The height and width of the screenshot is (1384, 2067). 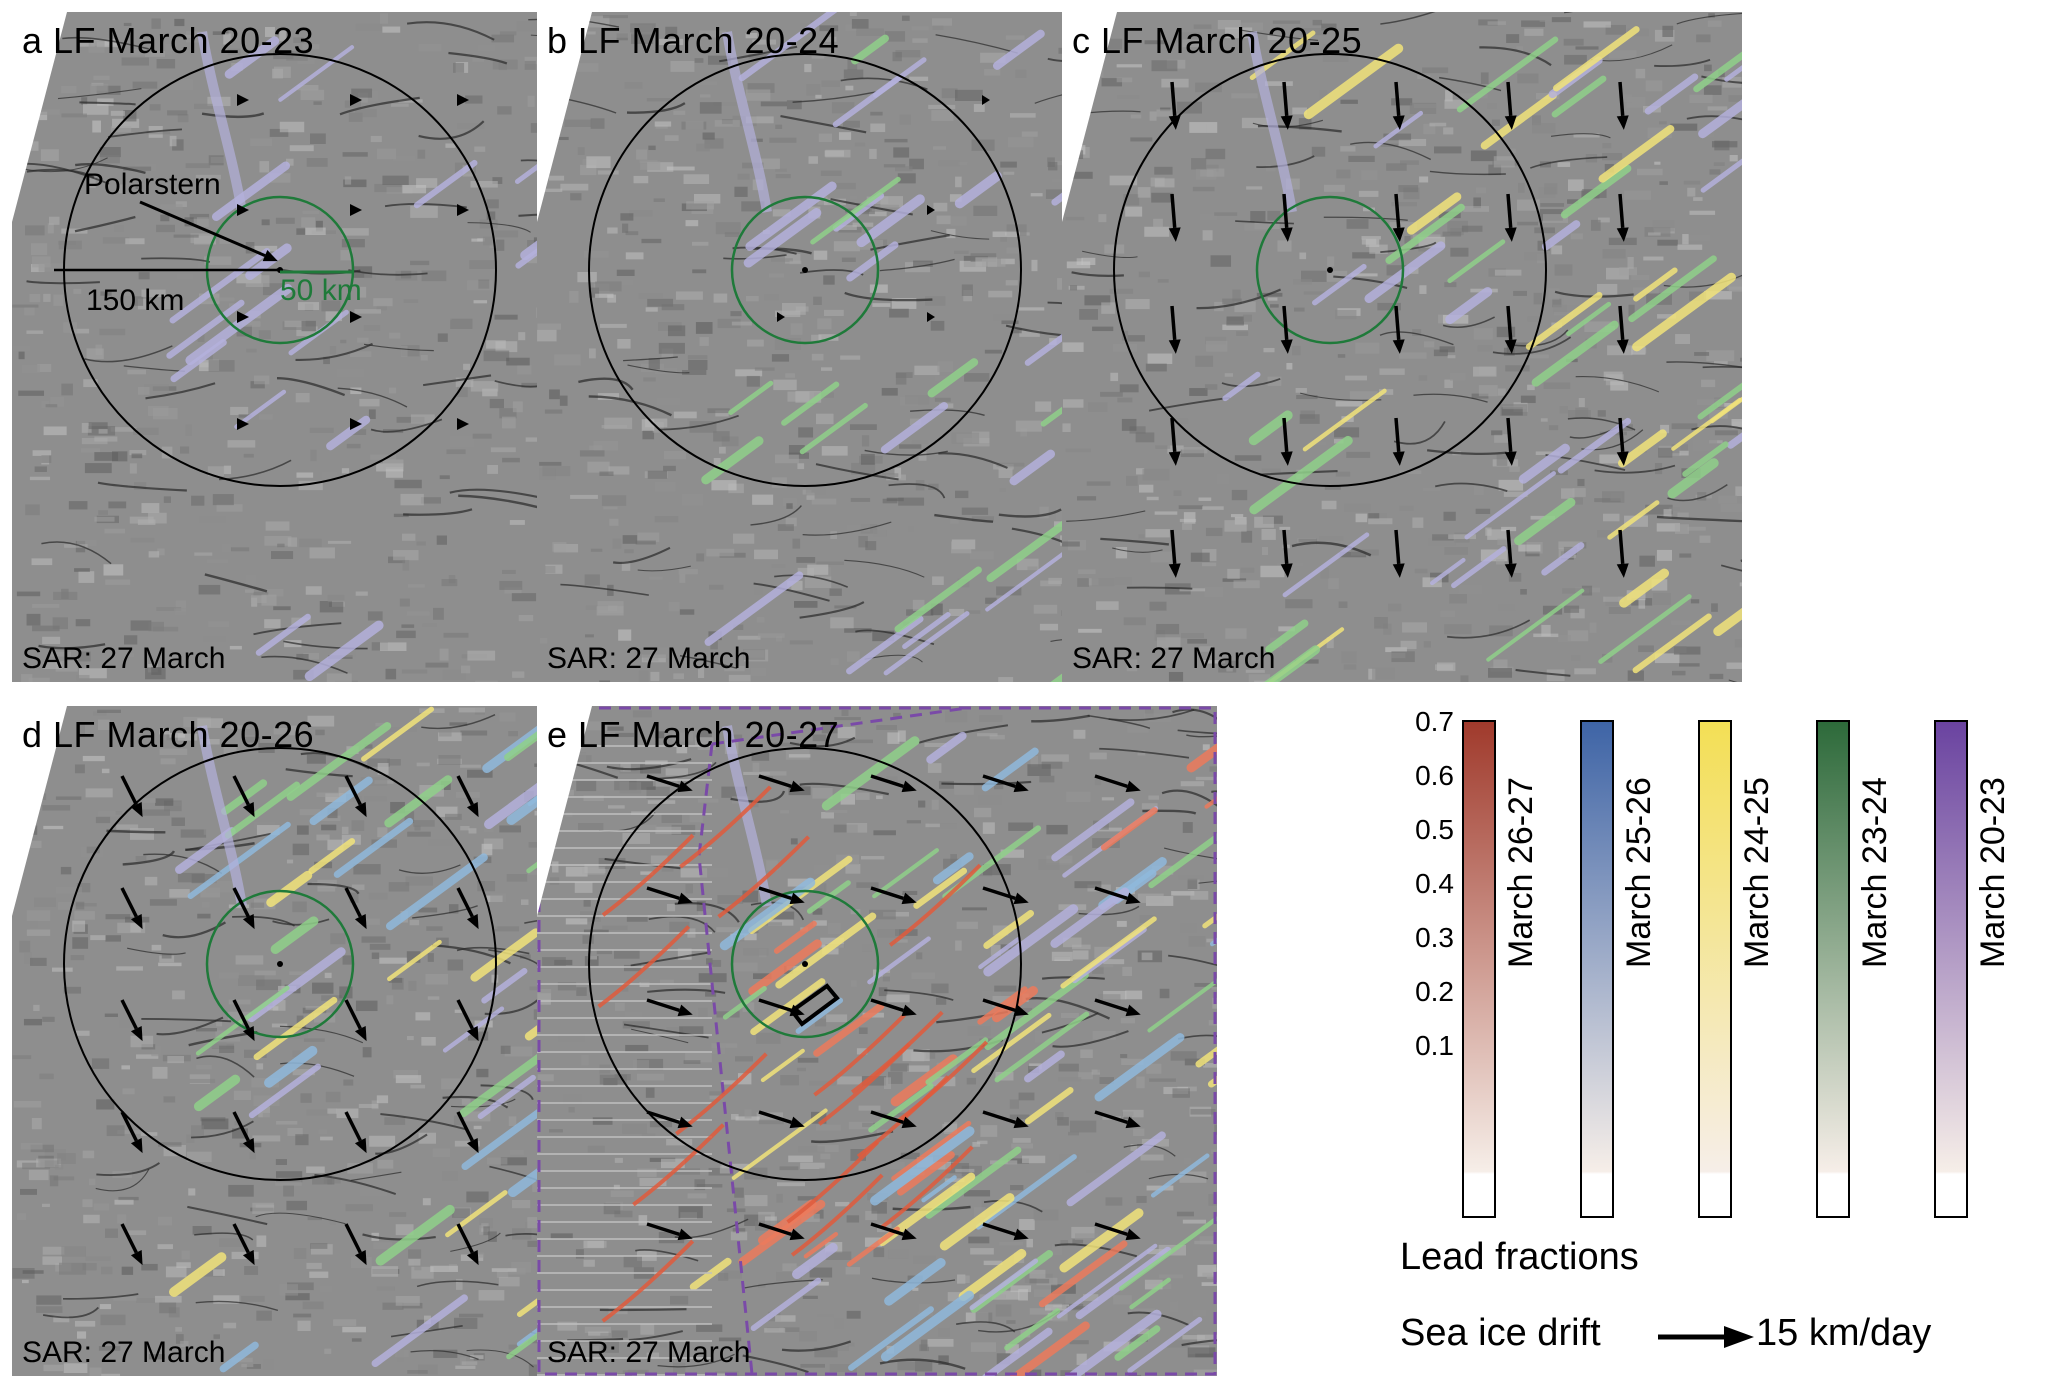 I want to click on colorbar-label-march-20-23: March 20-23, so click(x=1993, y=872).